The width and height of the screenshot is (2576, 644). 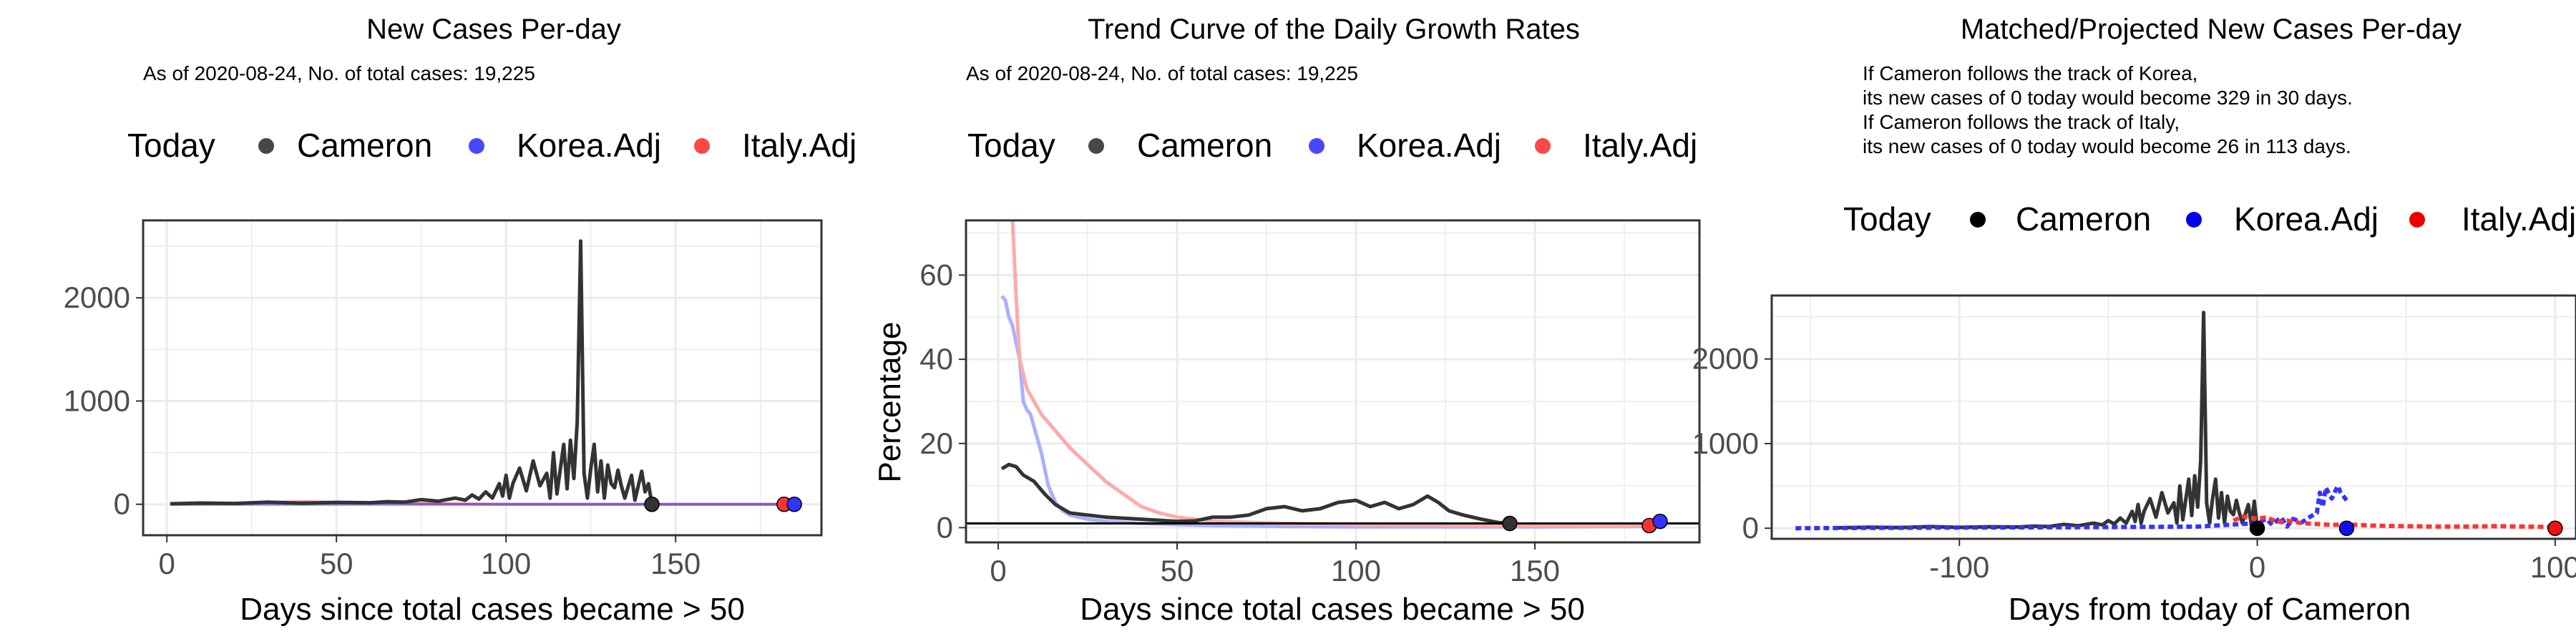 I want to click on chart-title: Trend Curve of the Daily Growth Rates, so click(x=1334, y=29).